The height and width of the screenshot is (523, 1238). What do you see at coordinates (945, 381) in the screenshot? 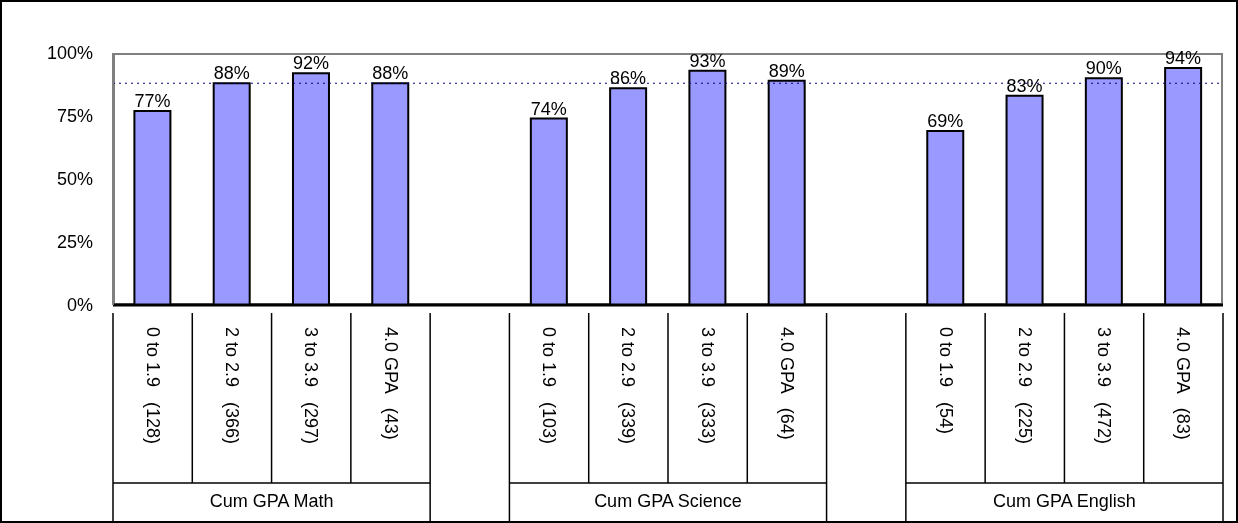
I see `x-tick-label: 0 to 1.9 (54)` at bounding box center [945, 381].